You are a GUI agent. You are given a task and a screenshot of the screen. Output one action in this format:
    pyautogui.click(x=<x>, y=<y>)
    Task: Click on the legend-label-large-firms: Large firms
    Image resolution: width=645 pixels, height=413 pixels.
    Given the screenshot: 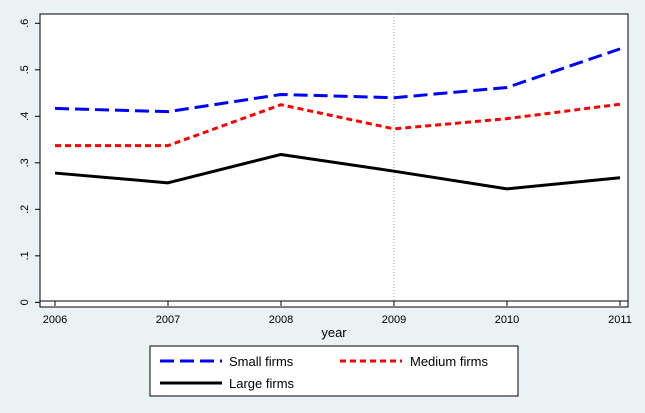 What is the action you would take?
    pyautogui.click(x=262, y=383)
    